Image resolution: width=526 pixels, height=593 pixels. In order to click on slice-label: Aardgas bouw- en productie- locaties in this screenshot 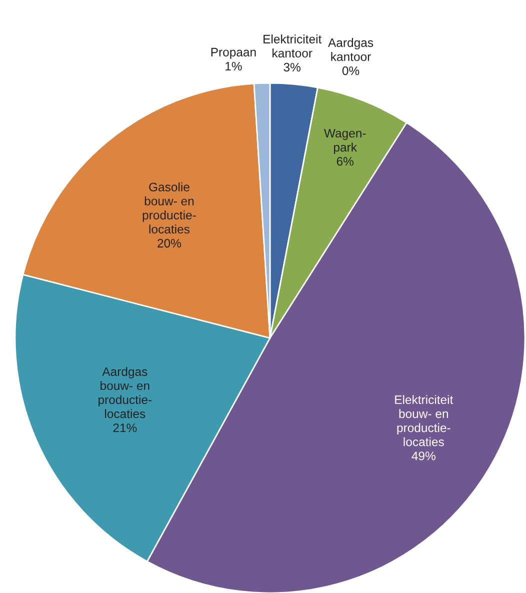, I will do `click(125, 392)`.